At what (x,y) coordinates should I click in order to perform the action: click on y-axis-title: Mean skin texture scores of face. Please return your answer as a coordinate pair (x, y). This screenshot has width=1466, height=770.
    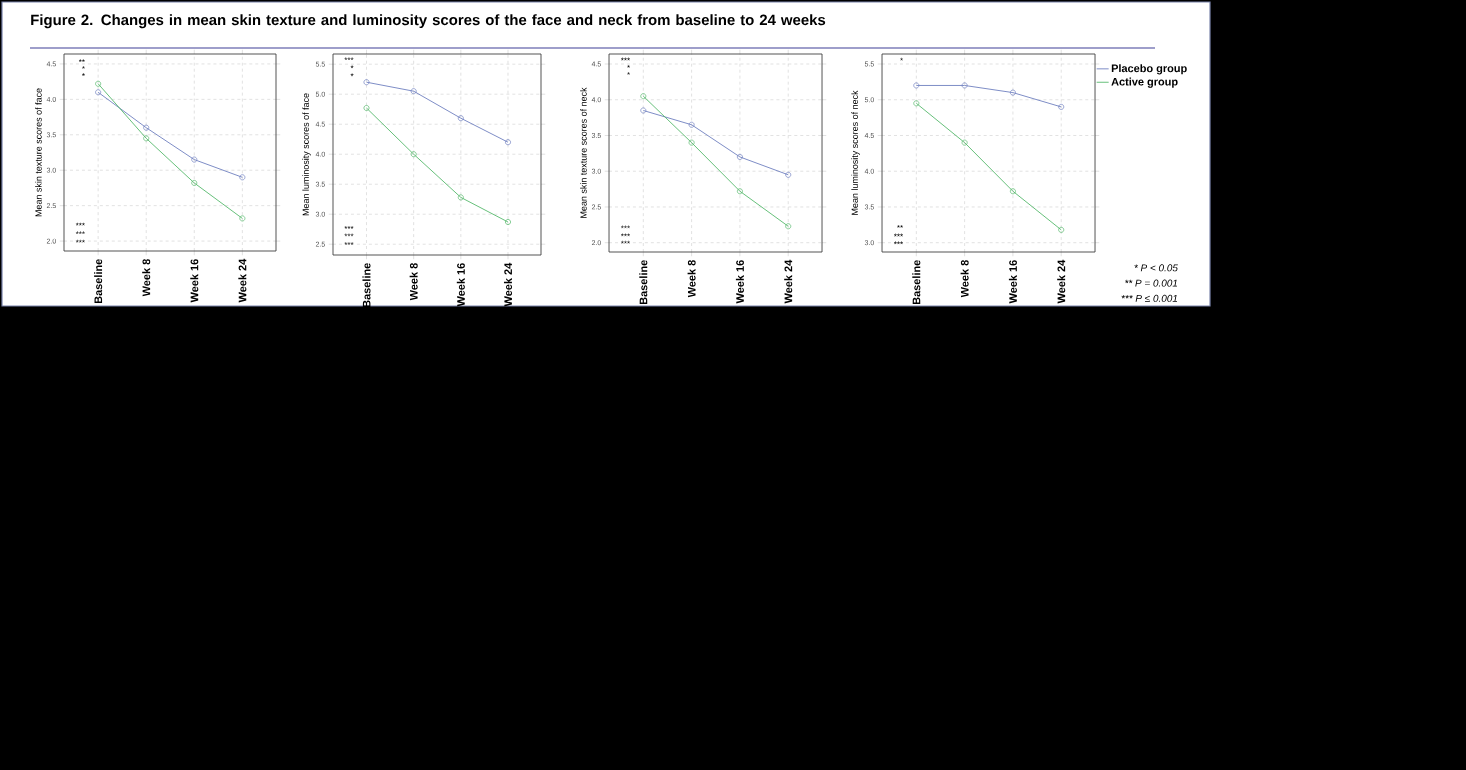
    Looking at the image, I should click on (38, 152).